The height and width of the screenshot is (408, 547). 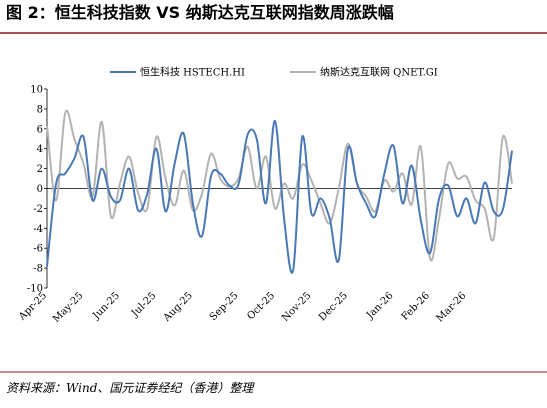 What do you see at coordinates (261, 306) in the screenshot?
I see `x-tick-label: Oct-25` at bounding box center [261, 306].